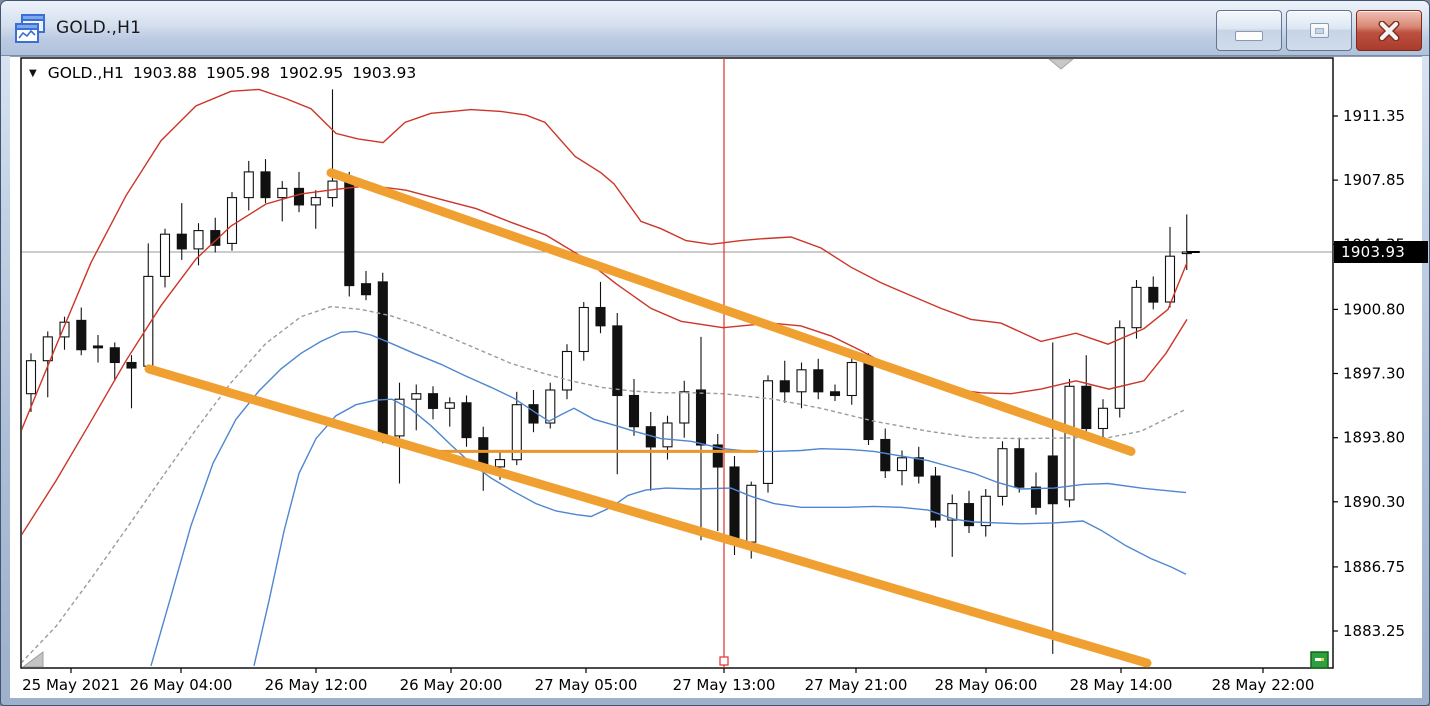 The height and width of the screenshot is (706, 1430). What do you see at coordinates (1249, 35) in the screenshot?
I see `minimize-icon` at bounding box center [1249, 35].